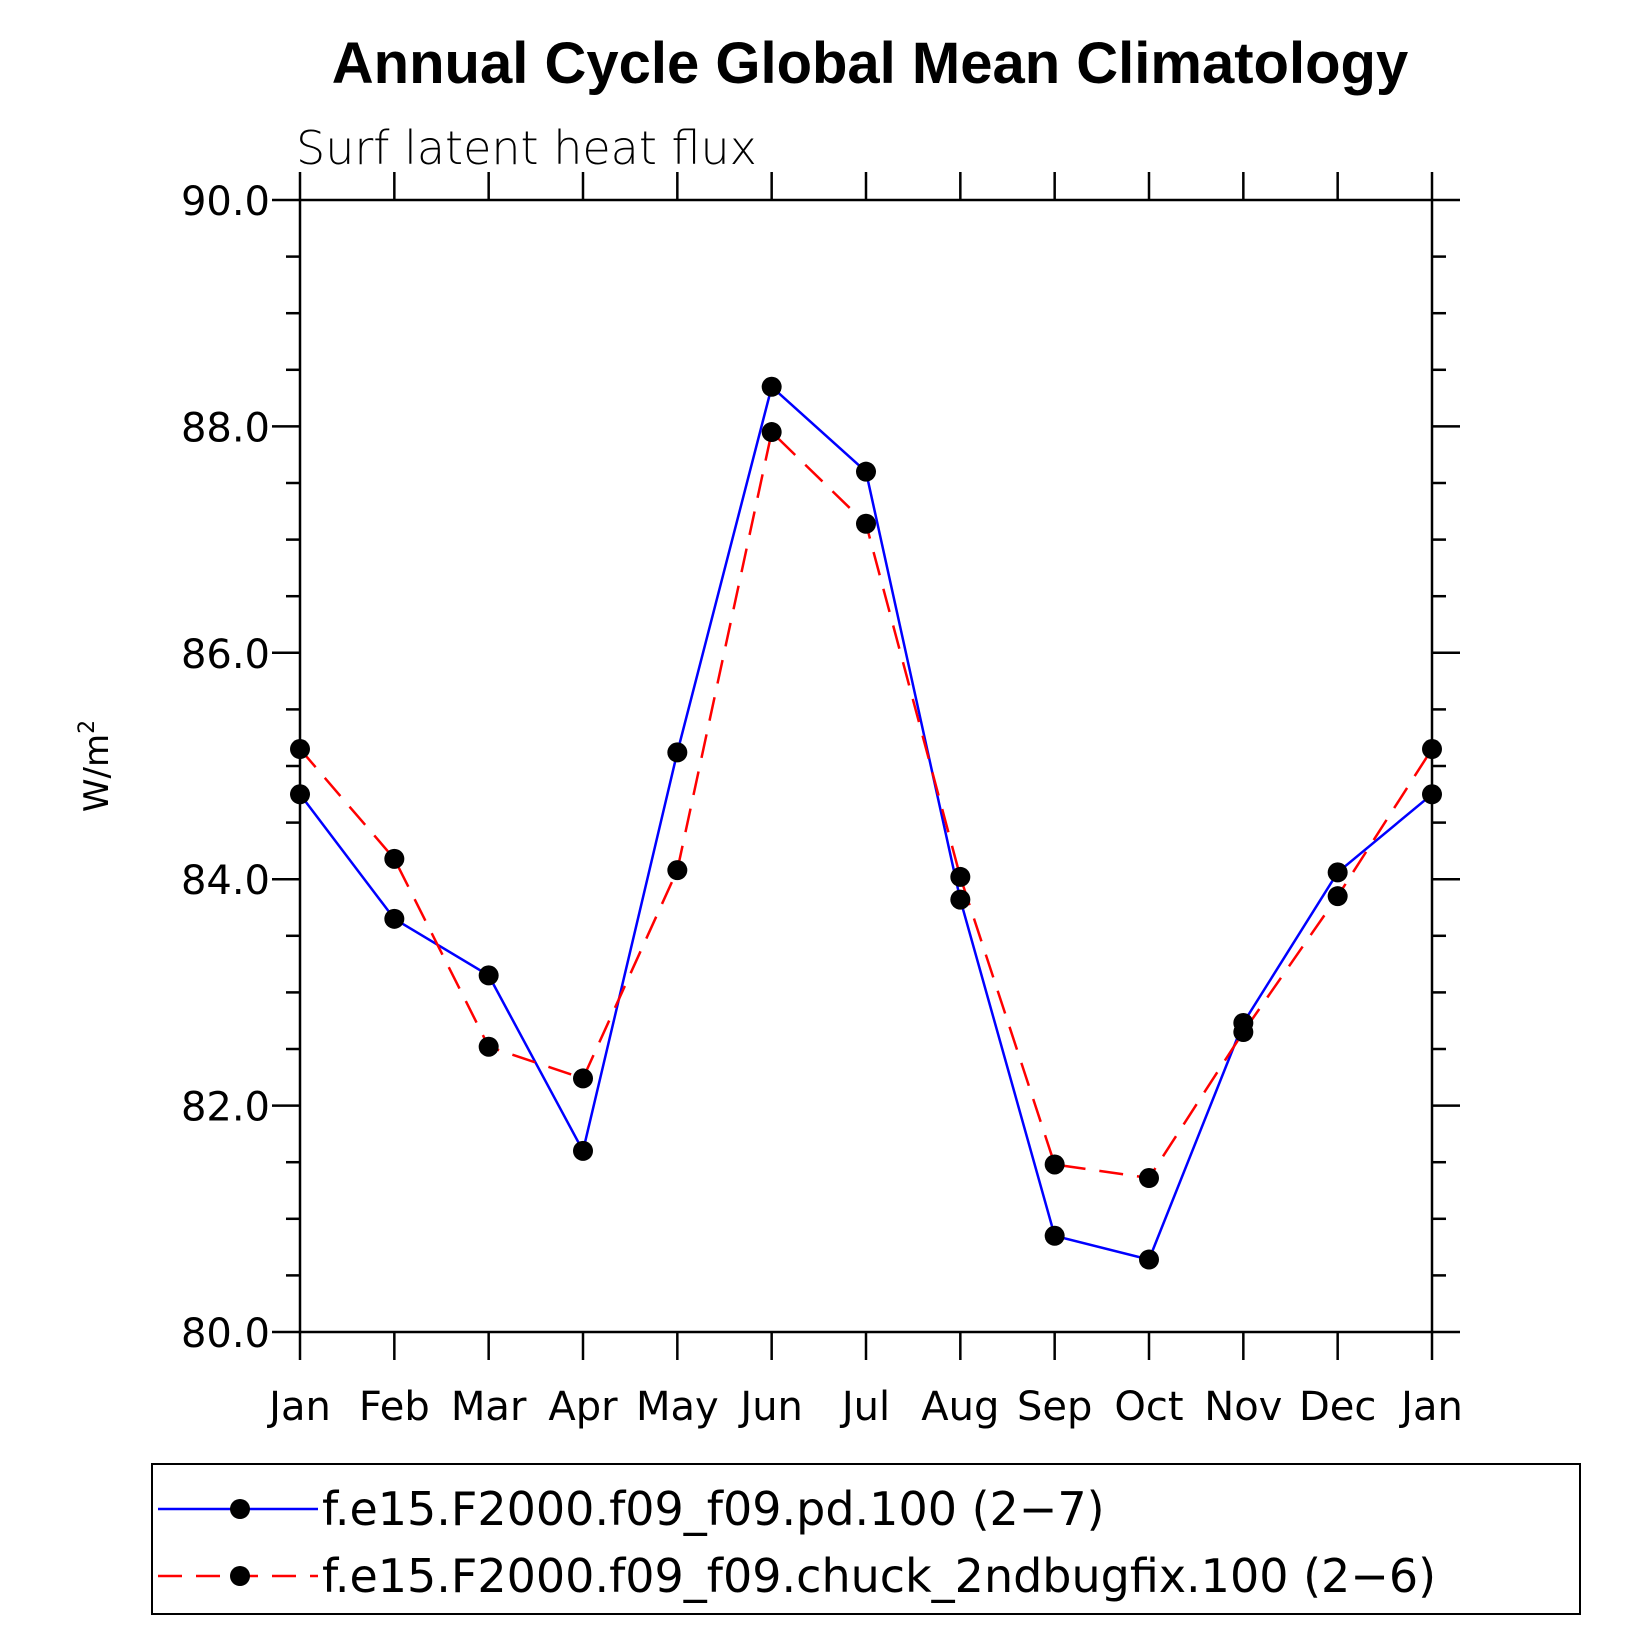  Describe the element at coordinates (770, 1407) in the screenshot. I see `x-tick-label: Jun` at that location.